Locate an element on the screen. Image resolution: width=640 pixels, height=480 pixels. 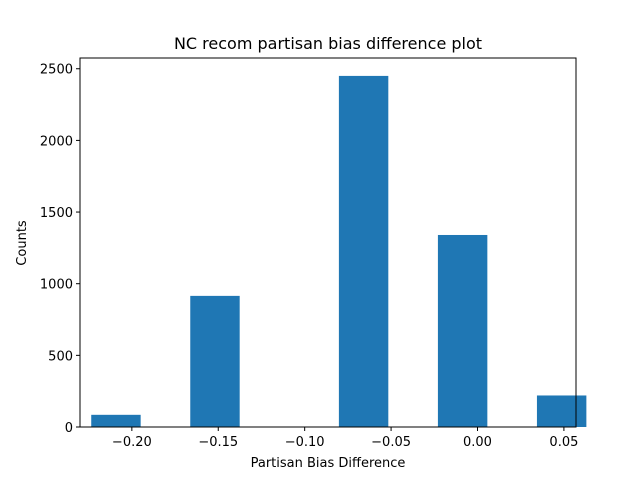
x-axis-label: Partisan Bias Difference is located at coordinates (328, 463).